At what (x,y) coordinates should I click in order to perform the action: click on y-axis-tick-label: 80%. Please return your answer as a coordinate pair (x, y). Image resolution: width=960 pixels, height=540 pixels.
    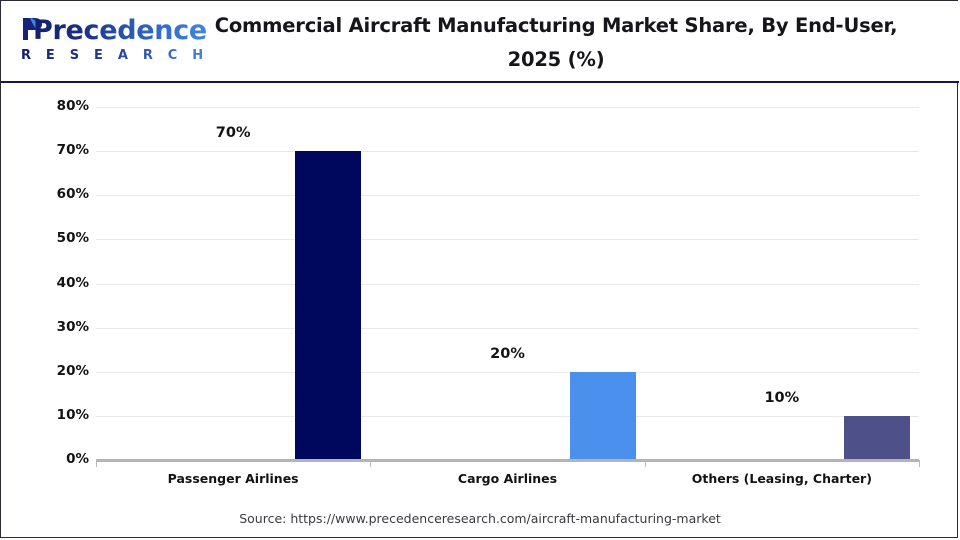
    Looking at the image, I should click on (72, 106).